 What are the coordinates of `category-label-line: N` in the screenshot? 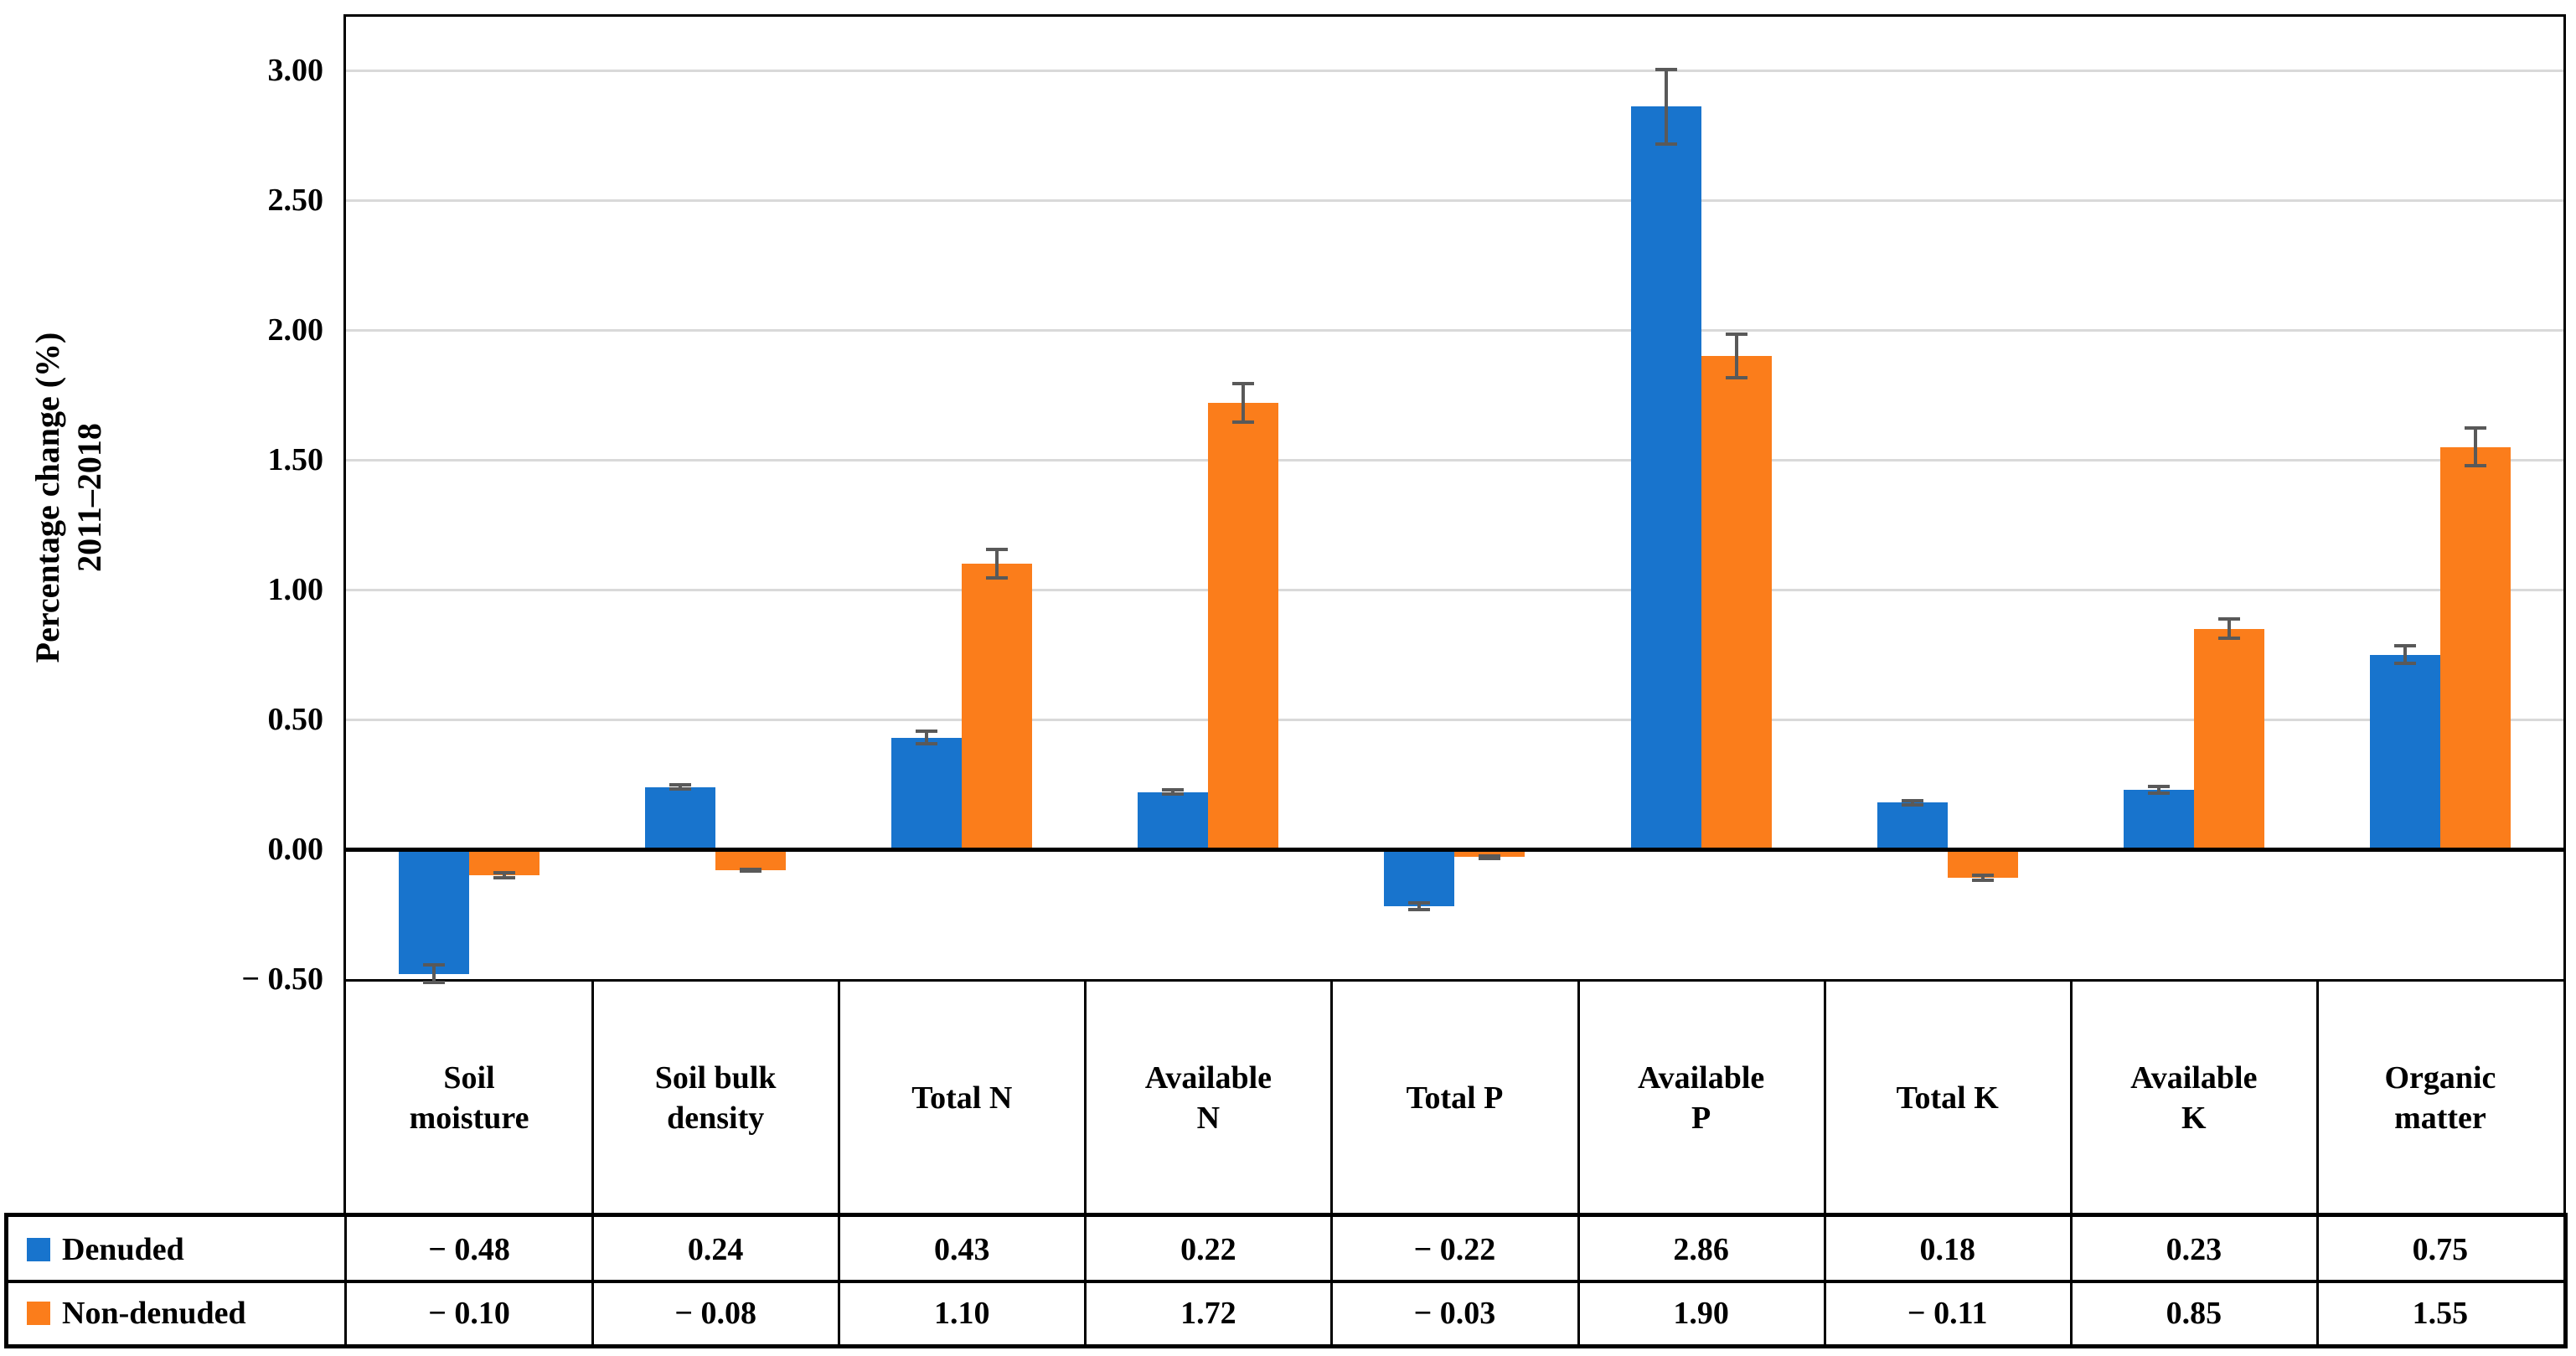 It's located at (1208, 1118).